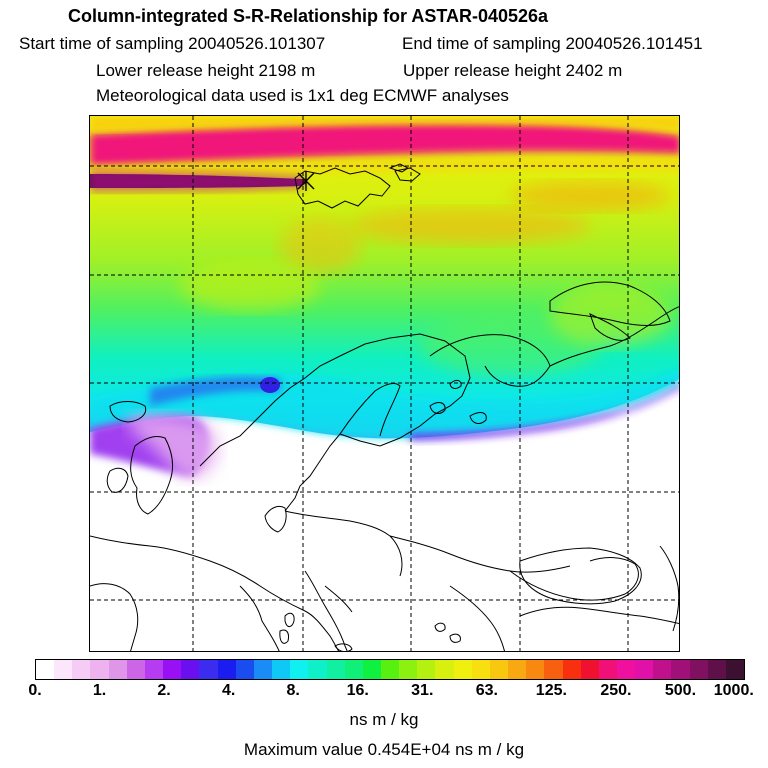  What do you see at coordinates (228, 690) in the screenshot?
I see `colorbar-tick-label: 4.` at bounding box center [228, 690].